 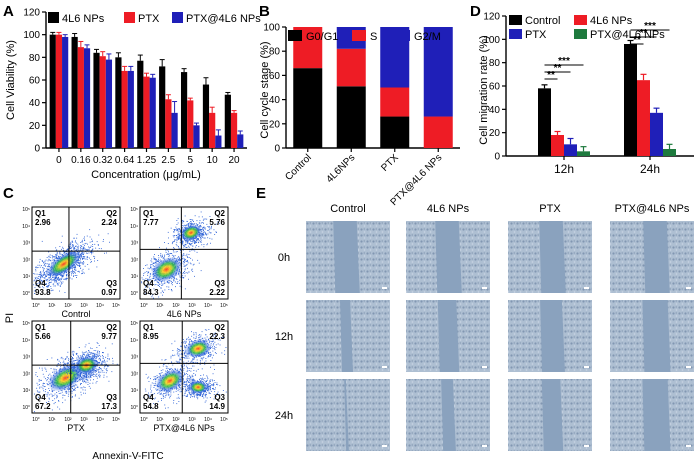 I want to click on quadrant-name: Q3, so click(x=111, y=283).